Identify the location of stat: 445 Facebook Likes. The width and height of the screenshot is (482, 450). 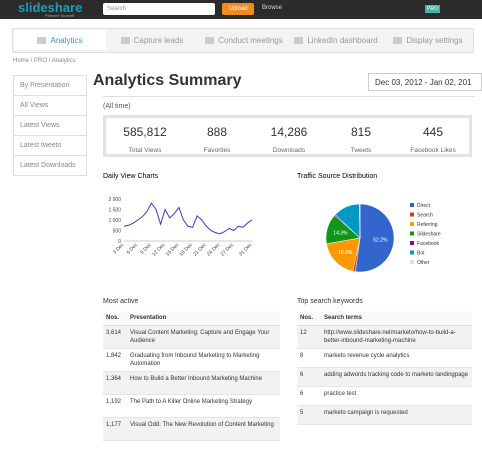
(433, 141).